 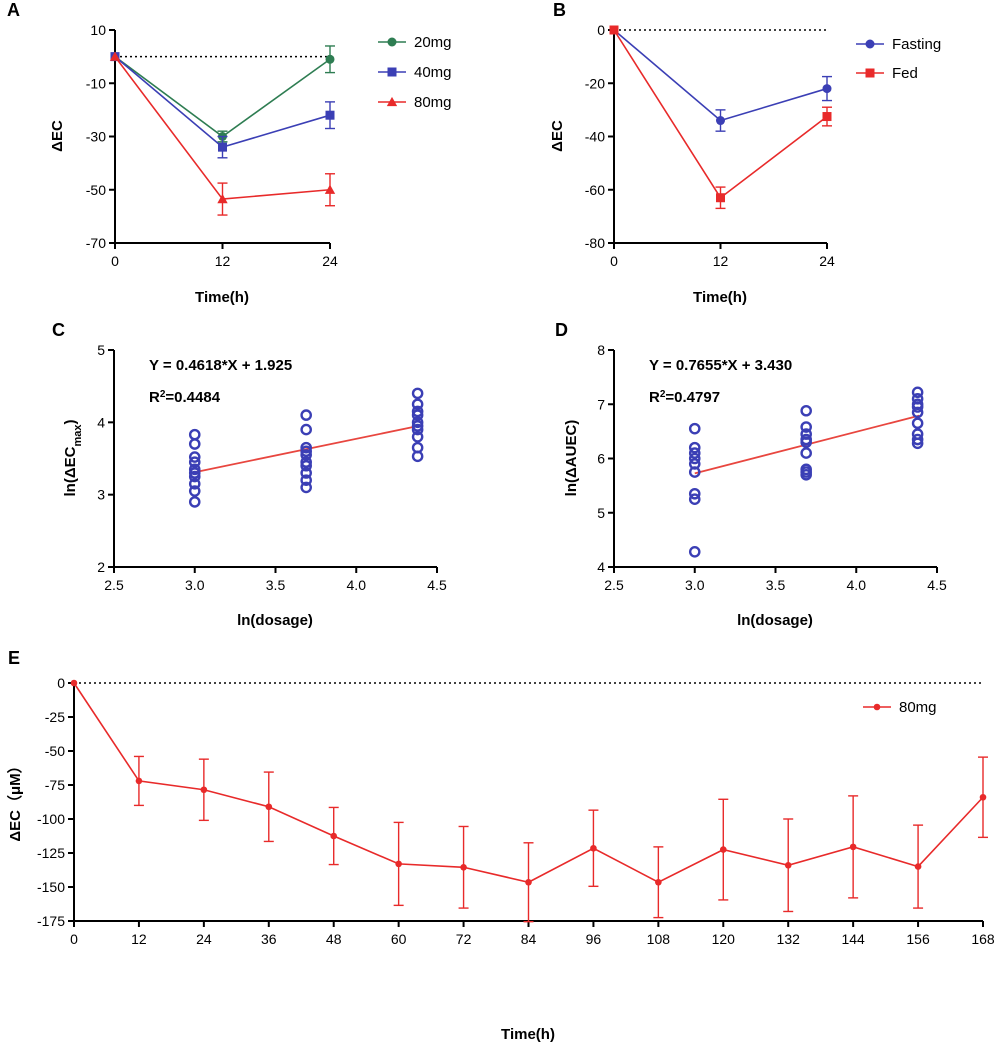 What do you see at coordinates (595, 137) in the screenshot?
I see `y-tick-label-B: -40` at bounding box center [595, 137].